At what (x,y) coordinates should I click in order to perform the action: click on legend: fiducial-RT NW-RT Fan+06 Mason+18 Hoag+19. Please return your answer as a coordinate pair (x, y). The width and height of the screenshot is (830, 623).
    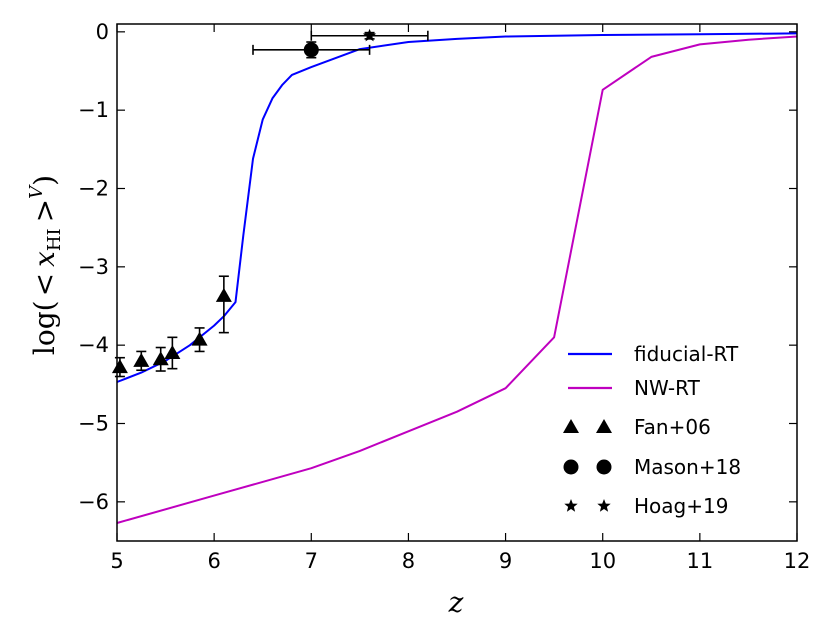
    Looking at the image, I should click on (652, 430).